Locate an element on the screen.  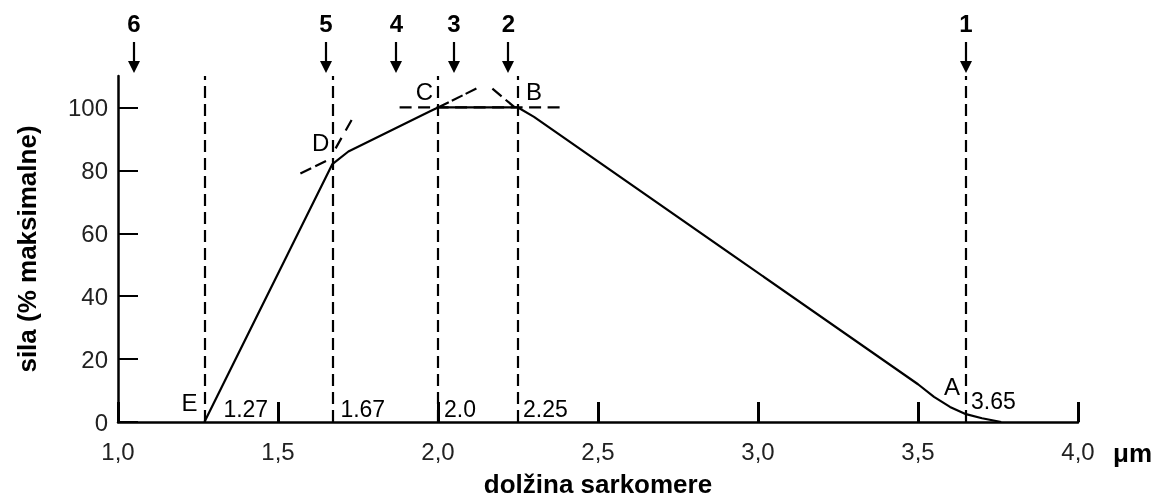
x-tick-label: 4,0 is located at coordinates (1078, 451).